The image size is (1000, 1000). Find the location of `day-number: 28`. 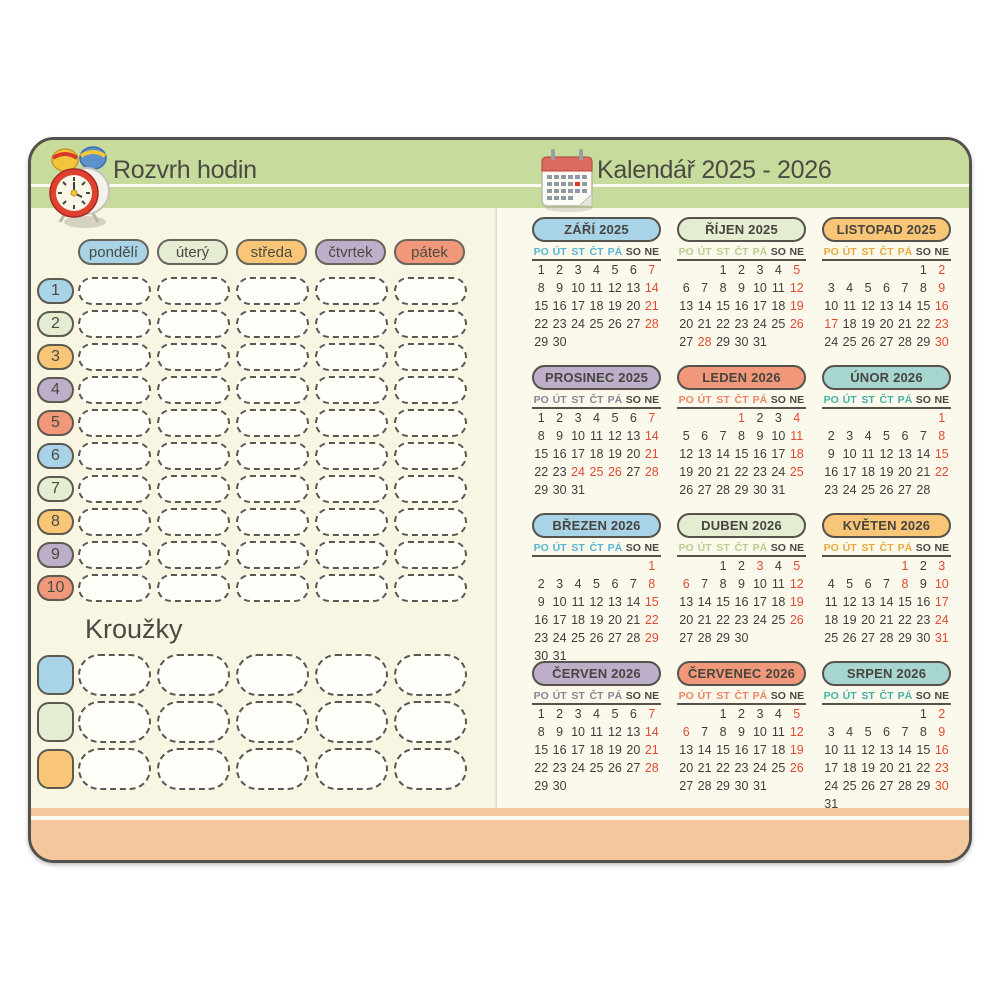

day-number: 28 is located at coordinates (923, 490).